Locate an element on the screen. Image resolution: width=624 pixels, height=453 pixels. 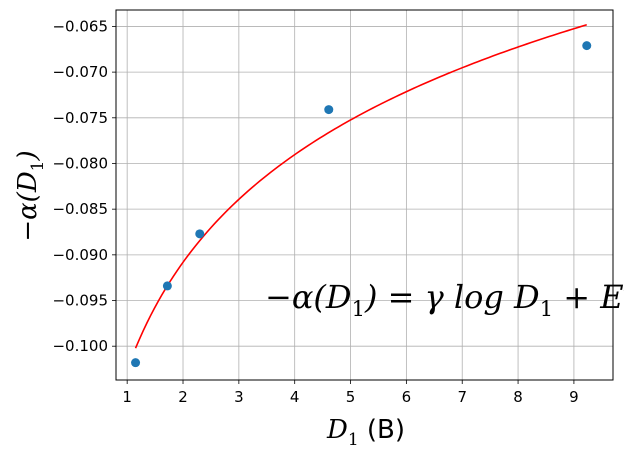
x-axis-label-sub: 1 is located at coordinates (353, 440).